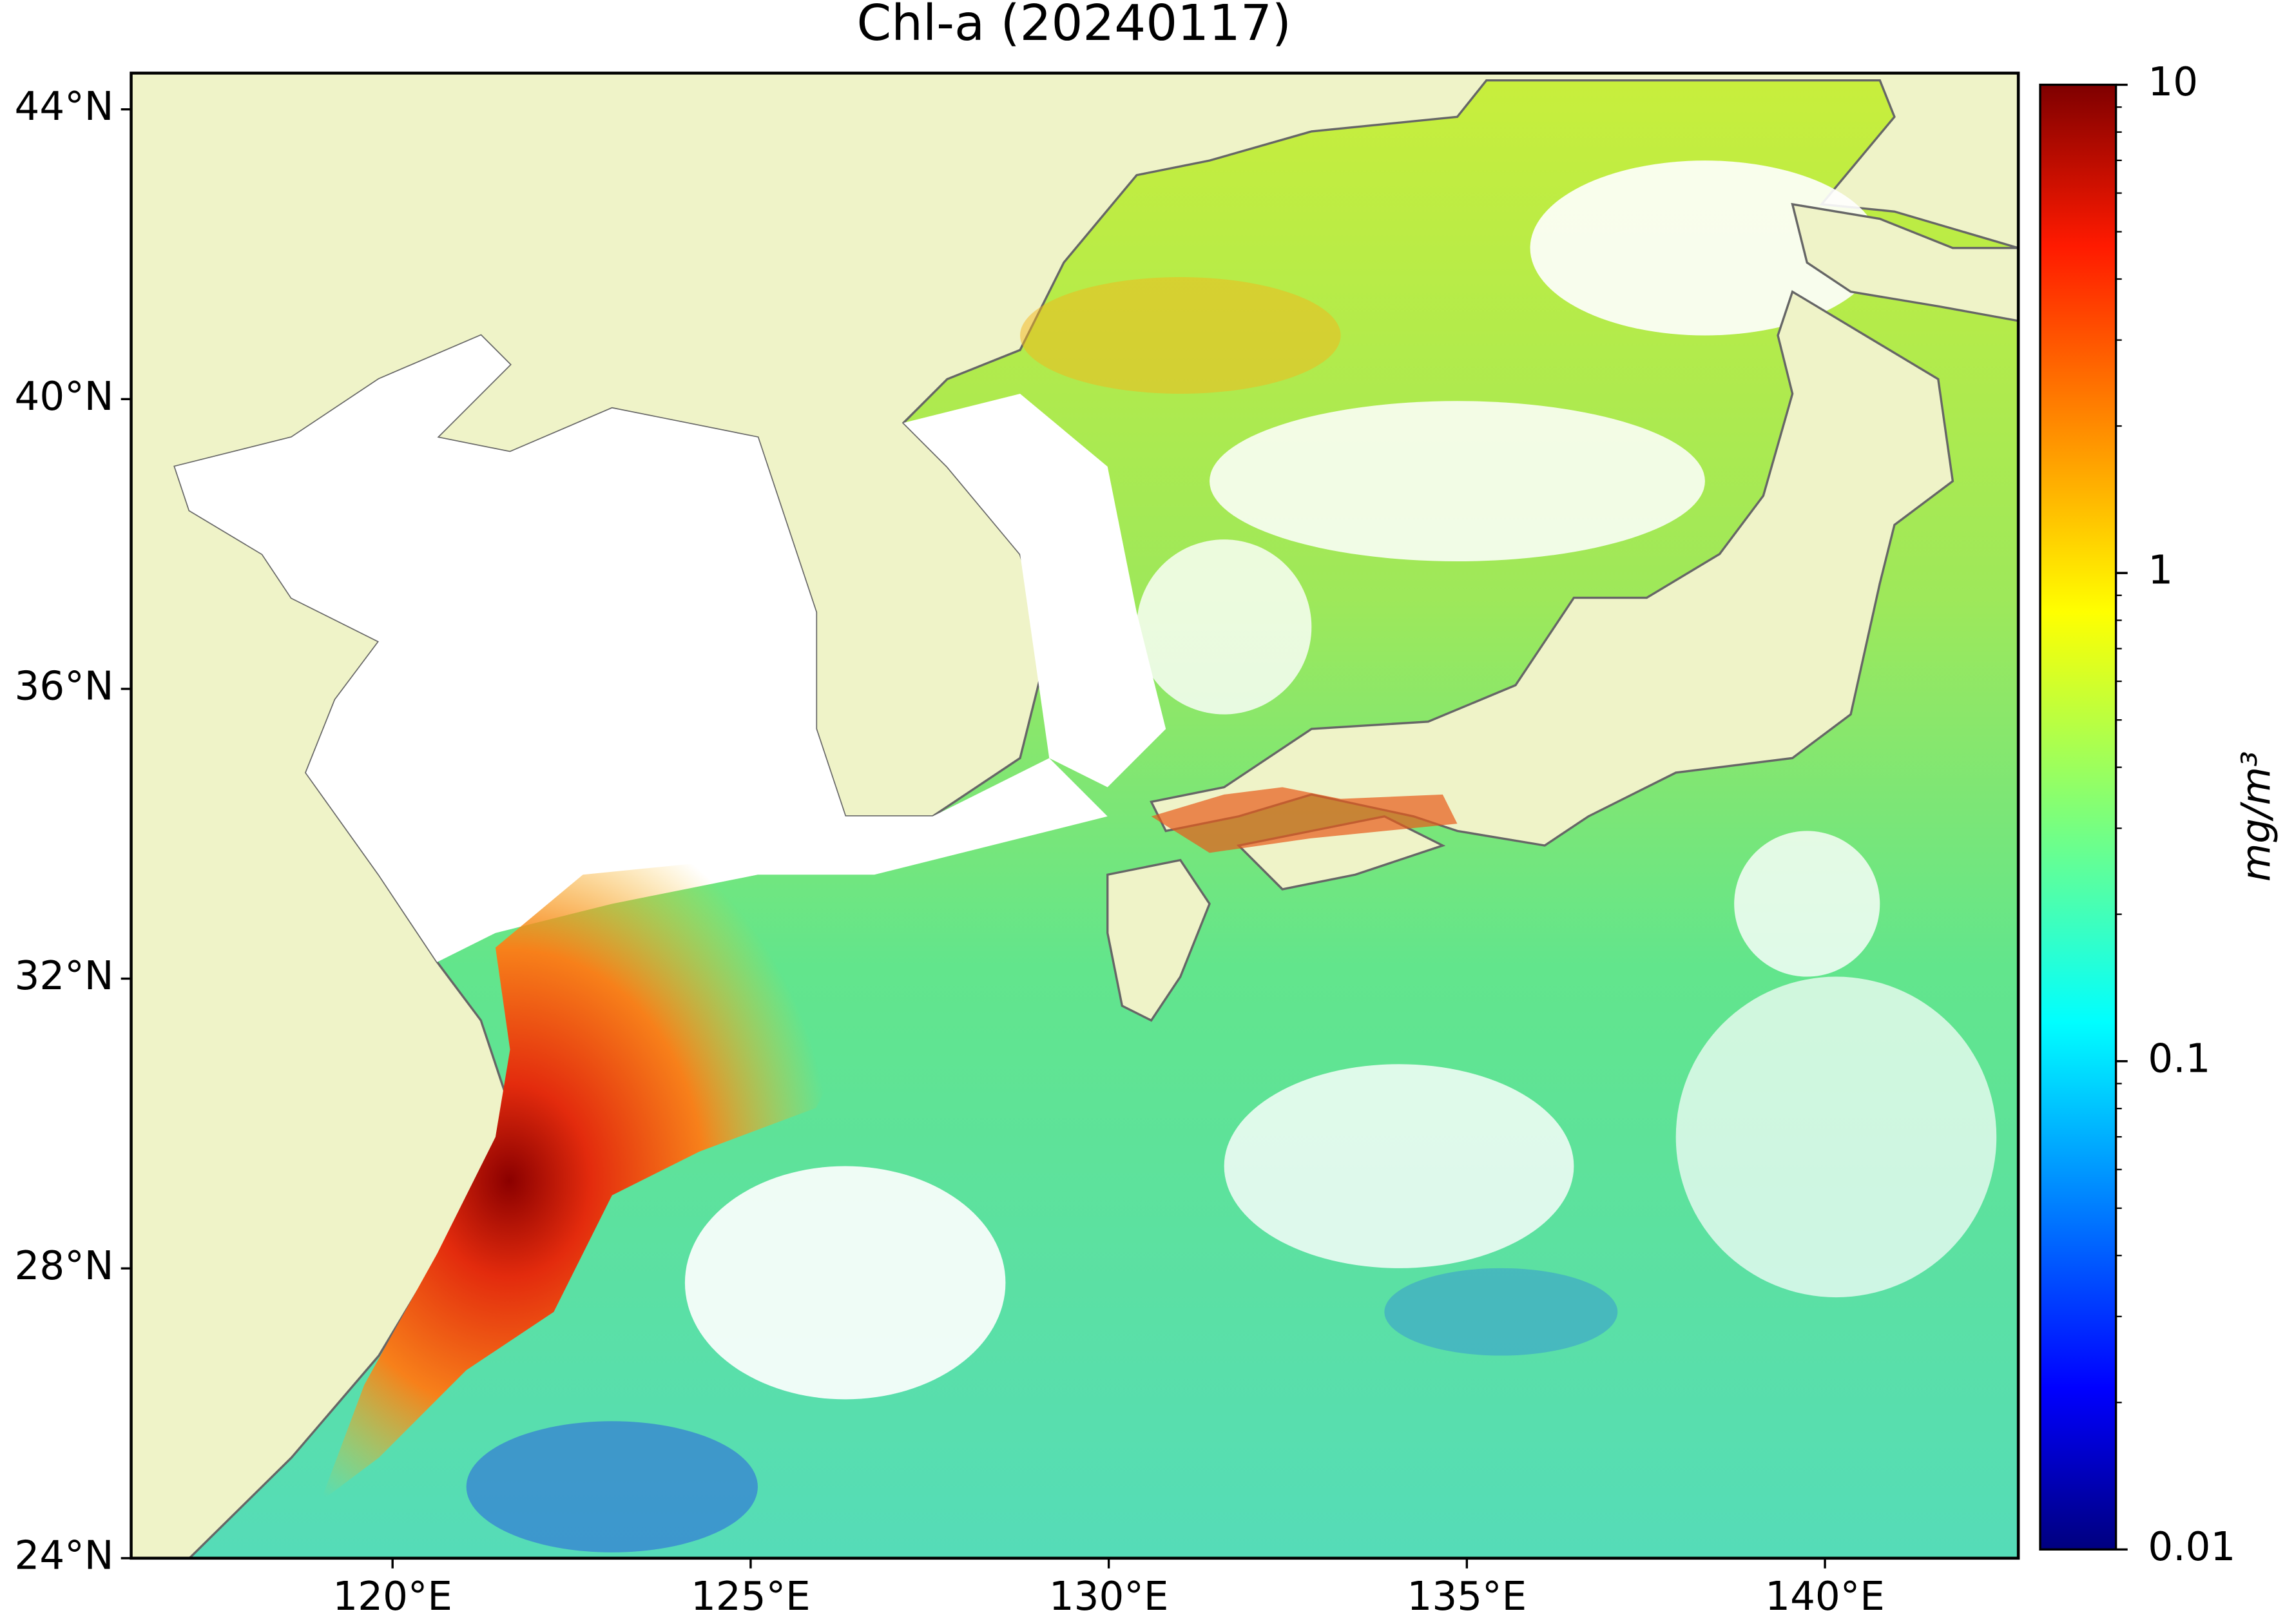 The height and width of the screenshot is (1624, 2285). I want to click on y-tick-label: 28°N, so click(64, 1266).